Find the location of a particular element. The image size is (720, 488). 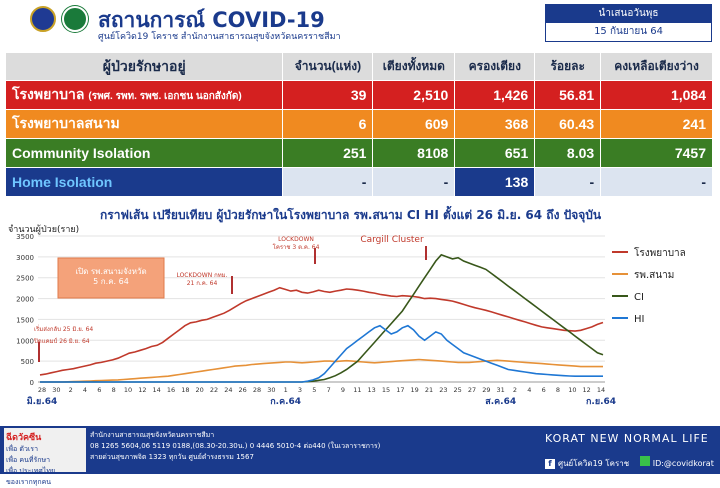

x-tick-label: 21 is located at coordinates (429, 390).